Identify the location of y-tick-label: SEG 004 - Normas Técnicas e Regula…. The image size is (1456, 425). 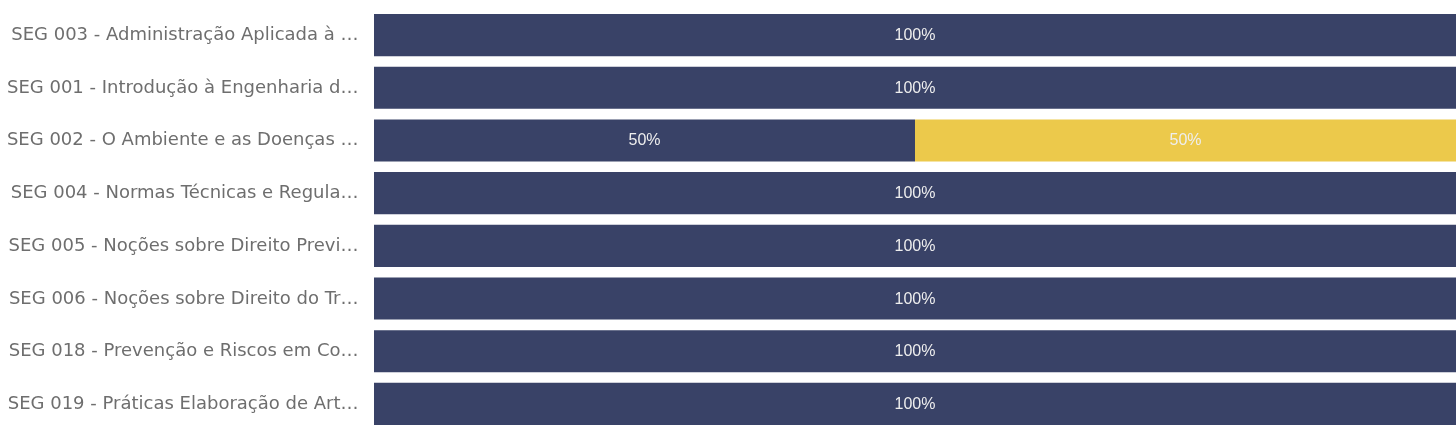
(184, 192).